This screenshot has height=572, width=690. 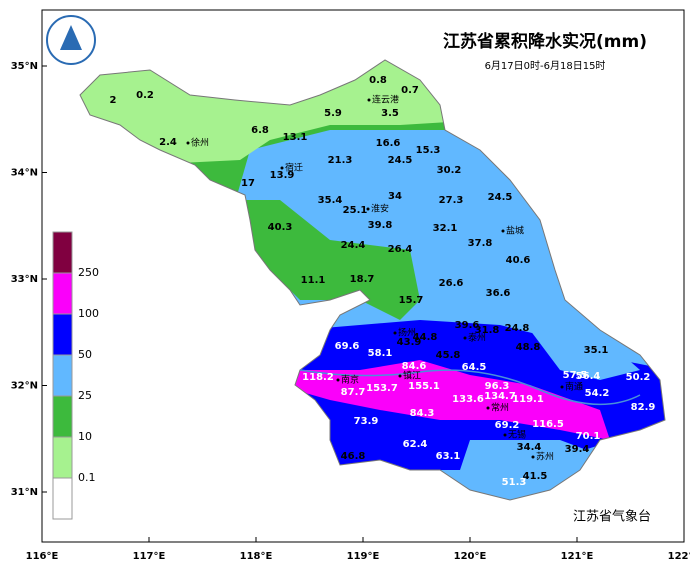 I want to click on city-name: 常州, so click(x=500, y=408).